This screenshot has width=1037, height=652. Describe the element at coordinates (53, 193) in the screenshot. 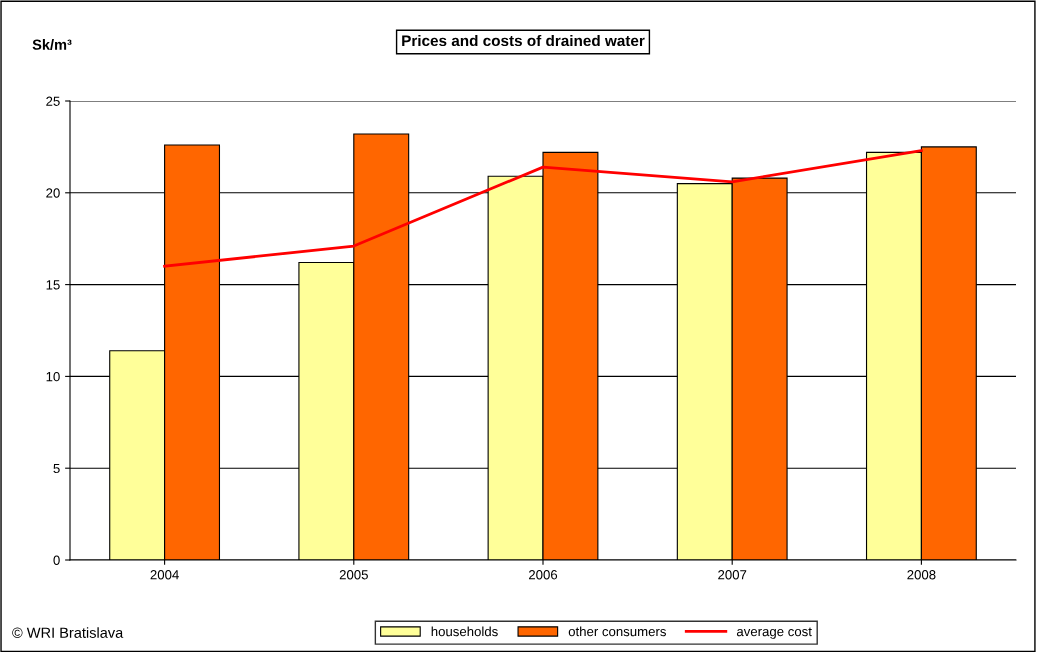

I see `y-tick-label: 20` at that location.